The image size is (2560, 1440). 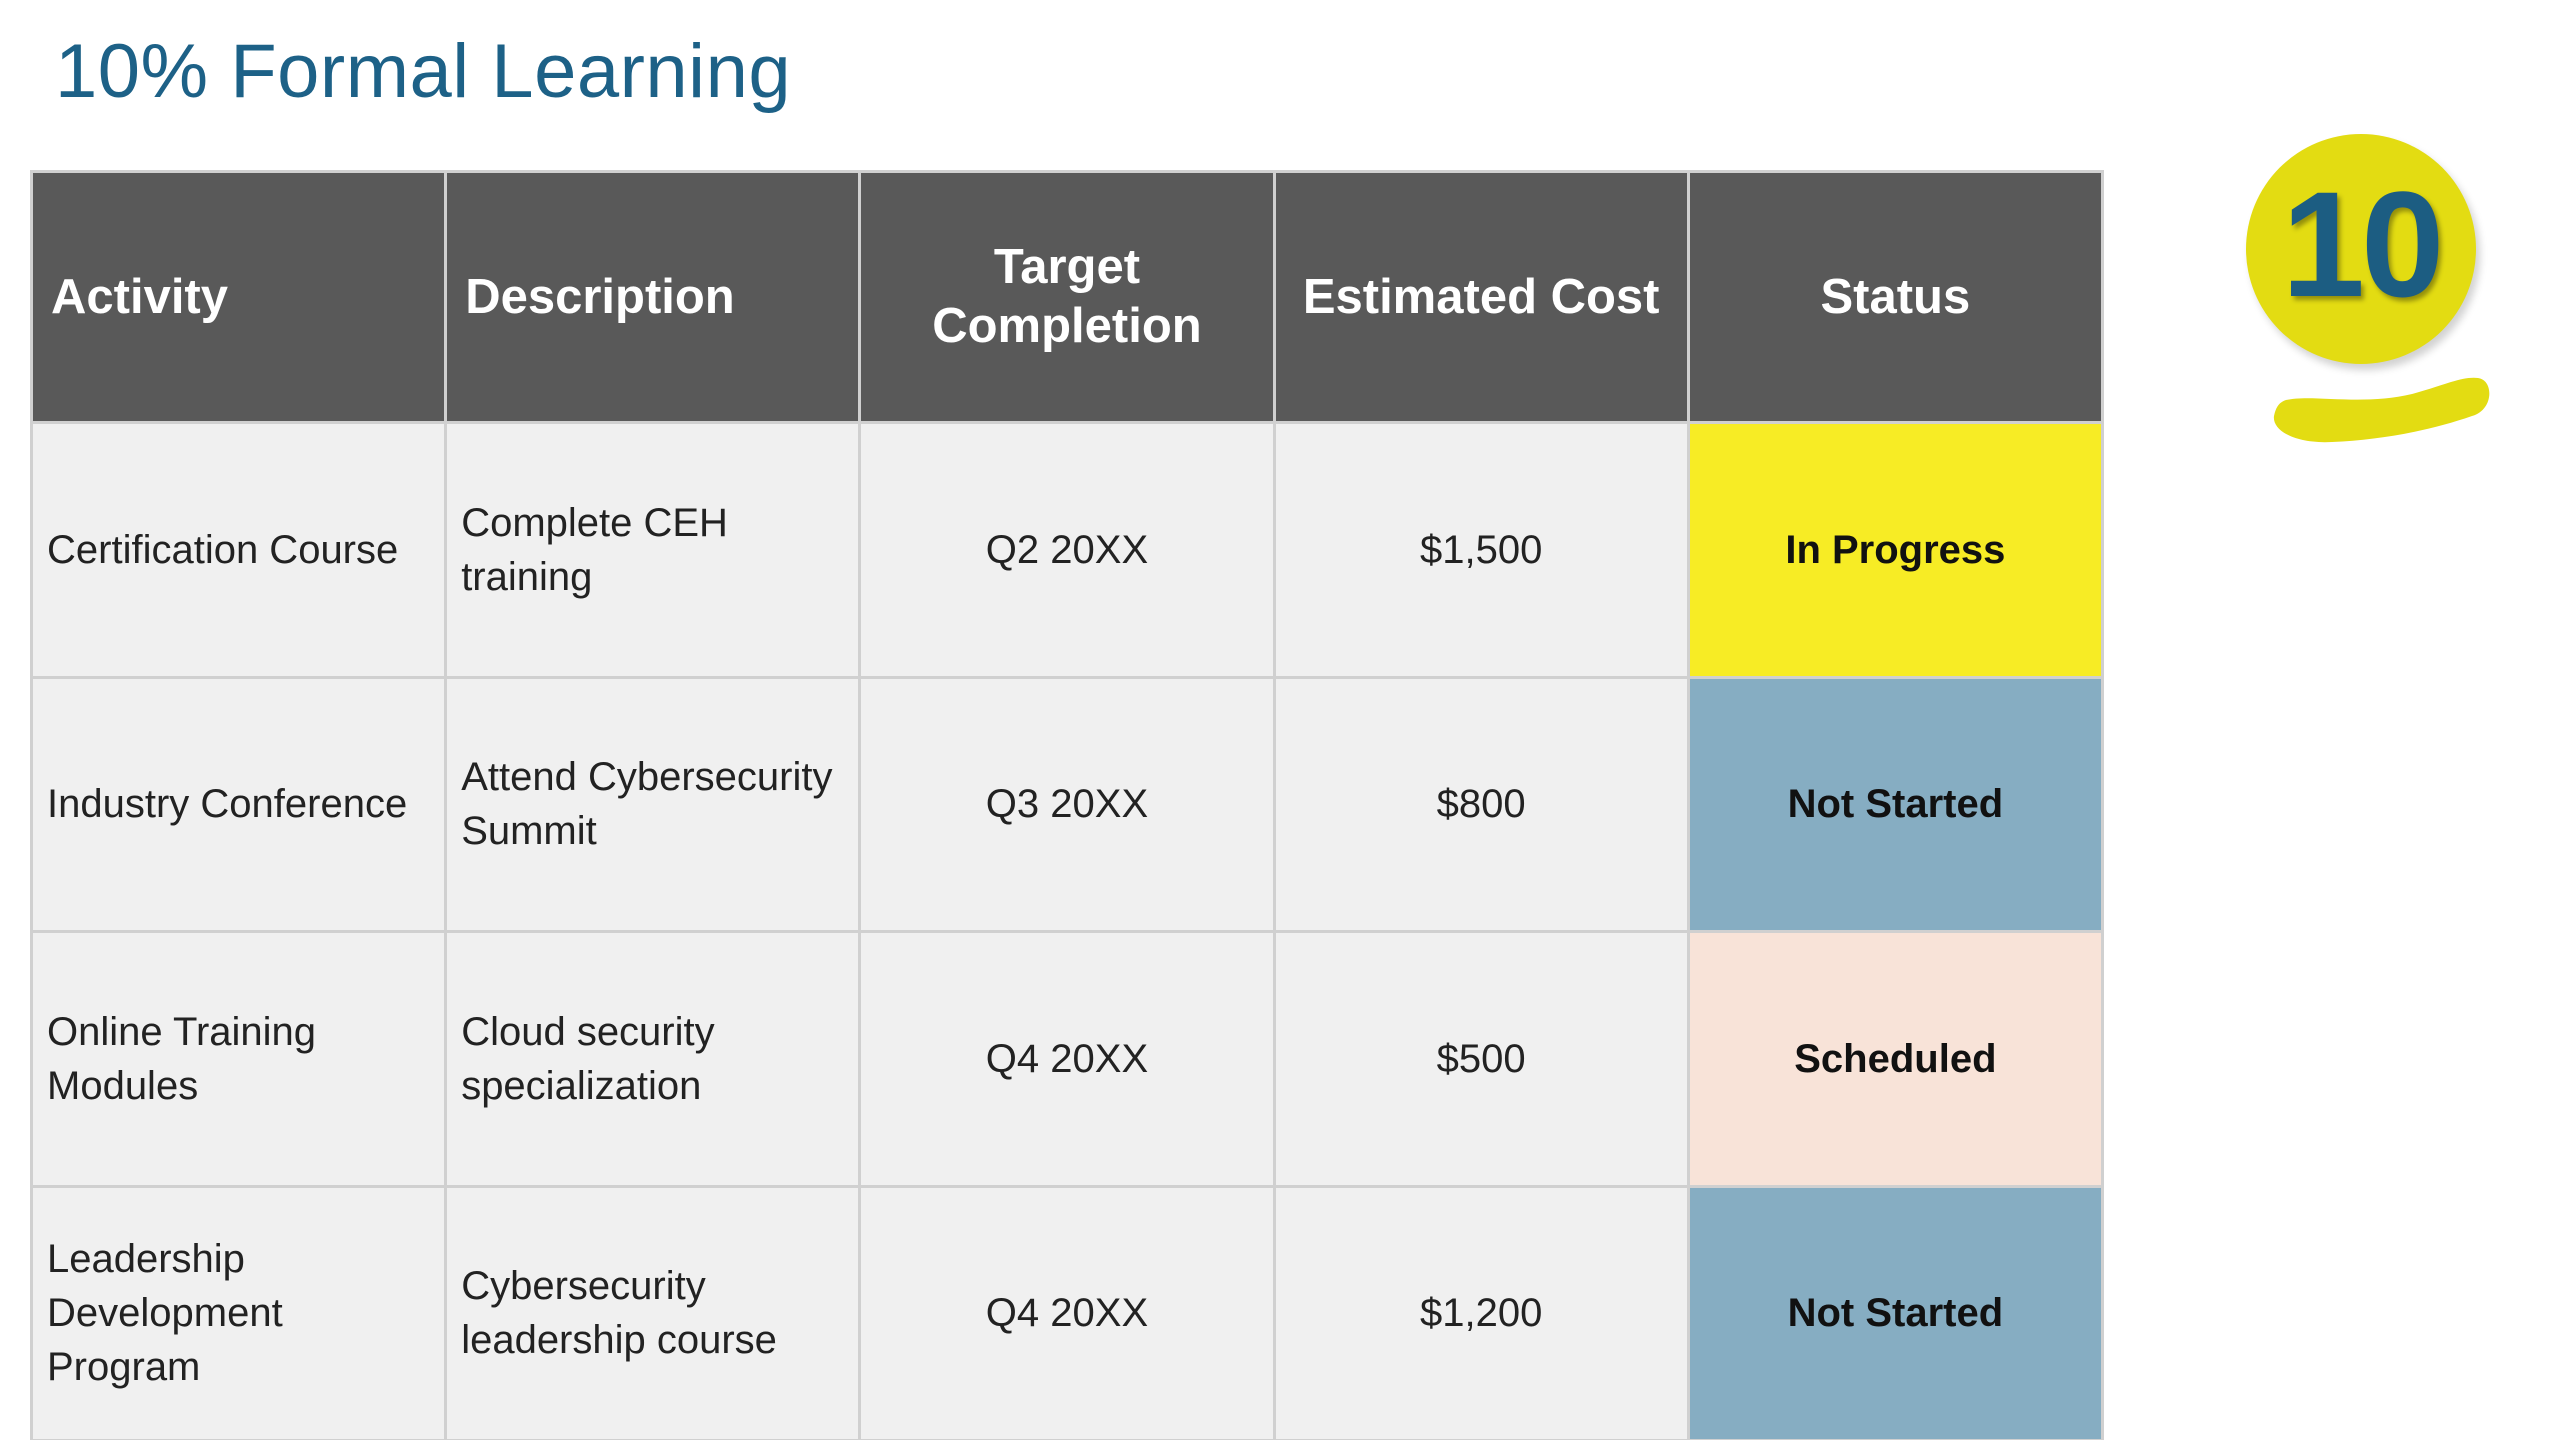 What do you see at coordinates (238, 297) in the screenshot?
I see `header-activity: Activity` at bounding box center [238, 297].